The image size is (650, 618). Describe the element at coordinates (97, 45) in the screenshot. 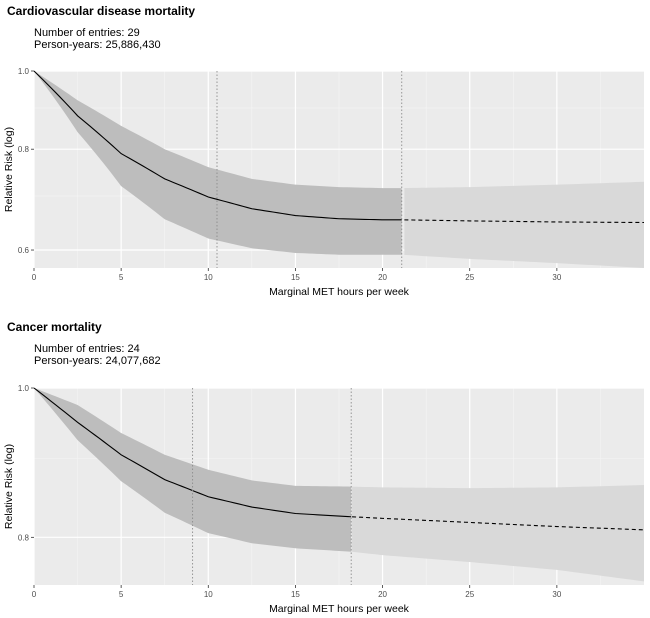

I see `person-years: Person-years: 25,886,430` at that location.